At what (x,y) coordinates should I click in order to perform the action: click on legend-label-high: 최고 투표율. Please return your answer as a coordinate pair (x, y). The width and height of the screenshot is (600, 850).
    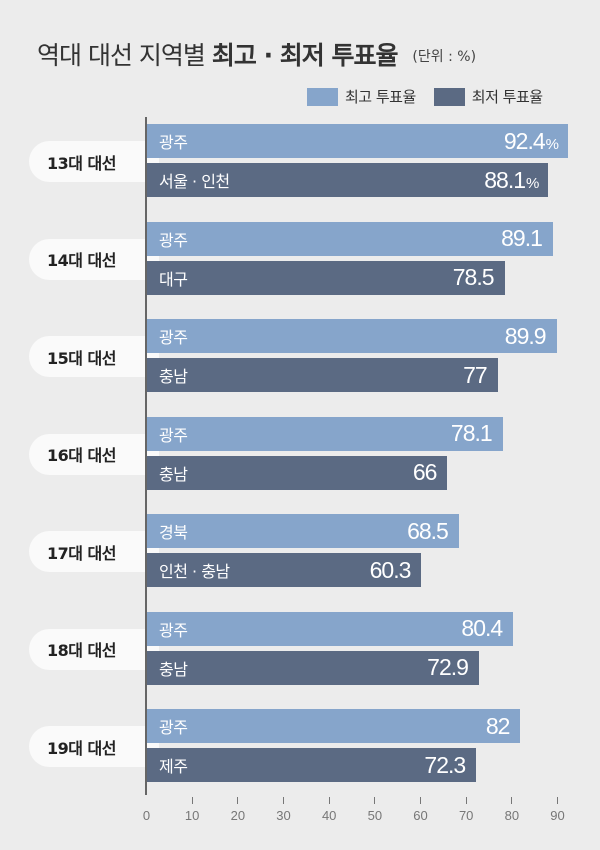
    Looking at the image, I should click on (380, 97).